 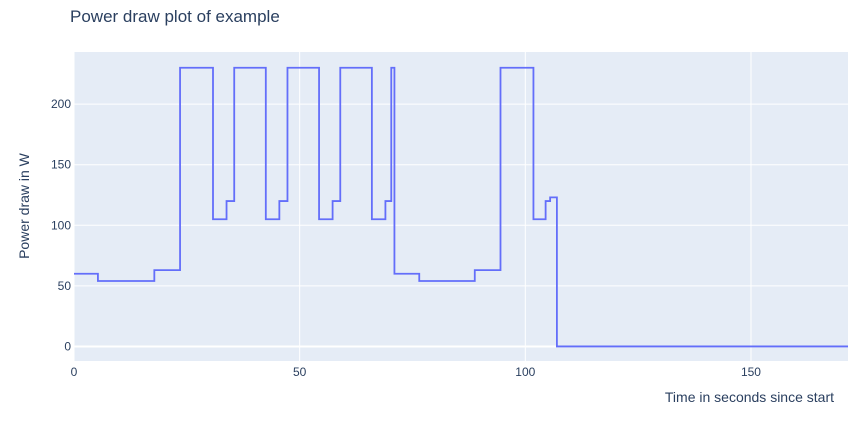 I want to click on y-axis-title: Power draw in W, so click(x=24, y=205).